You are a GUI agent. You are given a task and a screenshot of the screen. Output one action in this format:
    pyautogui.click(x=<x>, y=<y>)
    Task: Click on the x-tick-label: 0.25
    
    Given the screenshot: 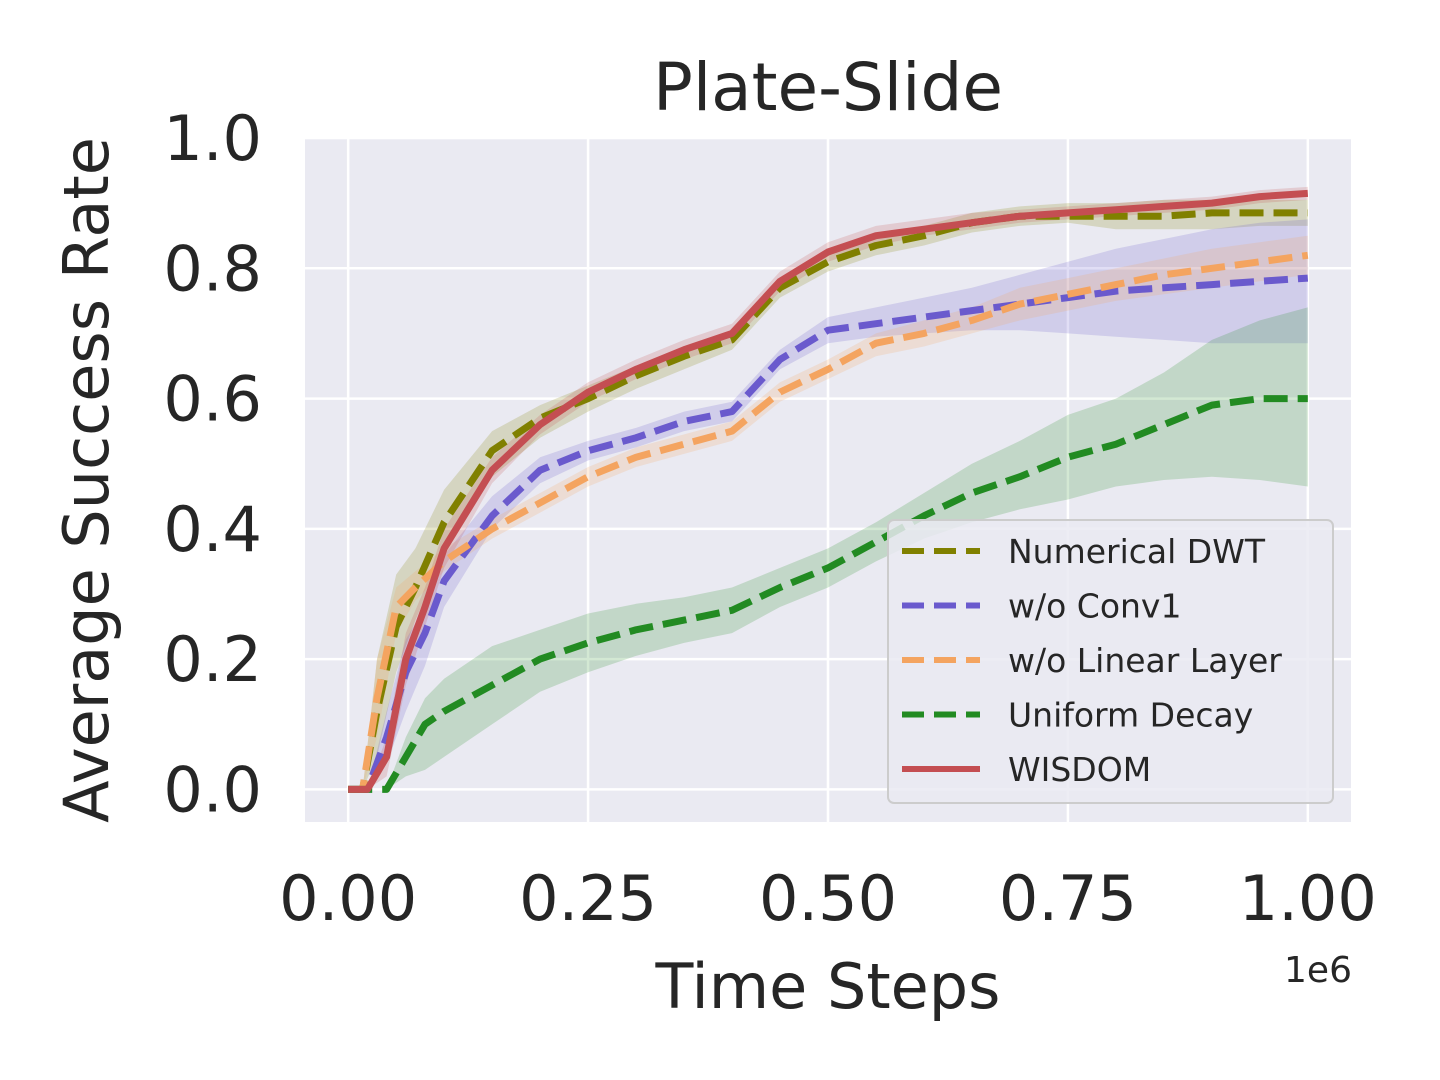 What is the action you would take?
    pyautogui.click(x=588, y=898)
    